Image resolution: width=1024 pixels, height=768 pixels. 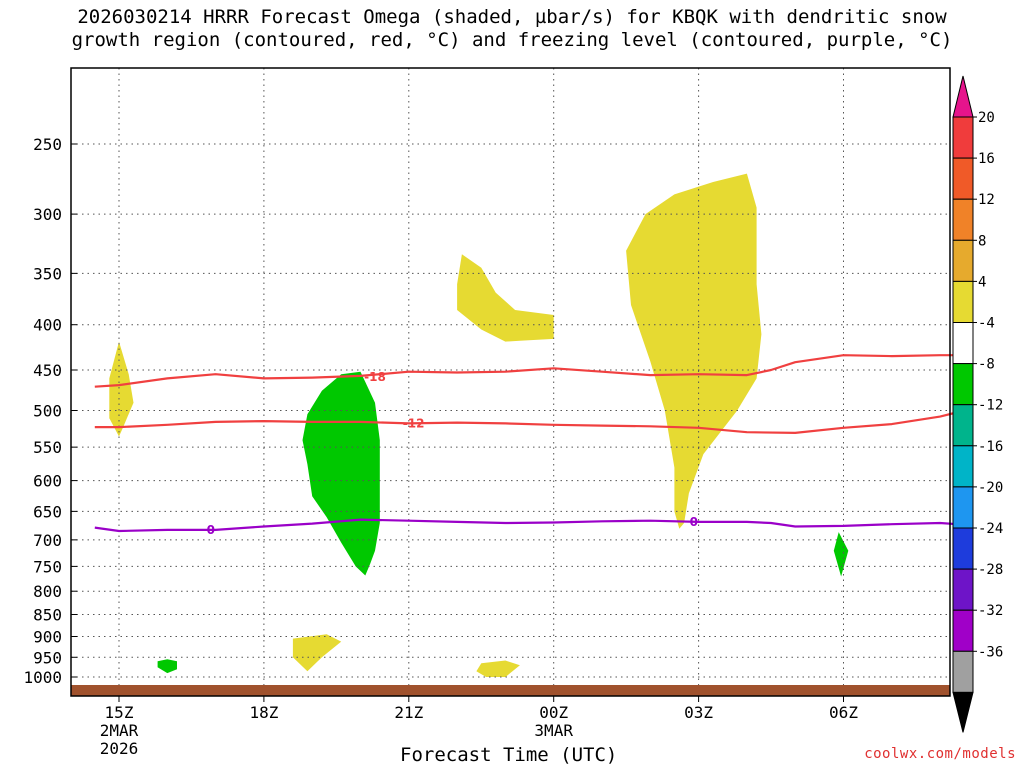 What do you see at coordinates (510, 690) in the screenshot?
I see `ground-surface-bar` at bounding box center [510, 690].